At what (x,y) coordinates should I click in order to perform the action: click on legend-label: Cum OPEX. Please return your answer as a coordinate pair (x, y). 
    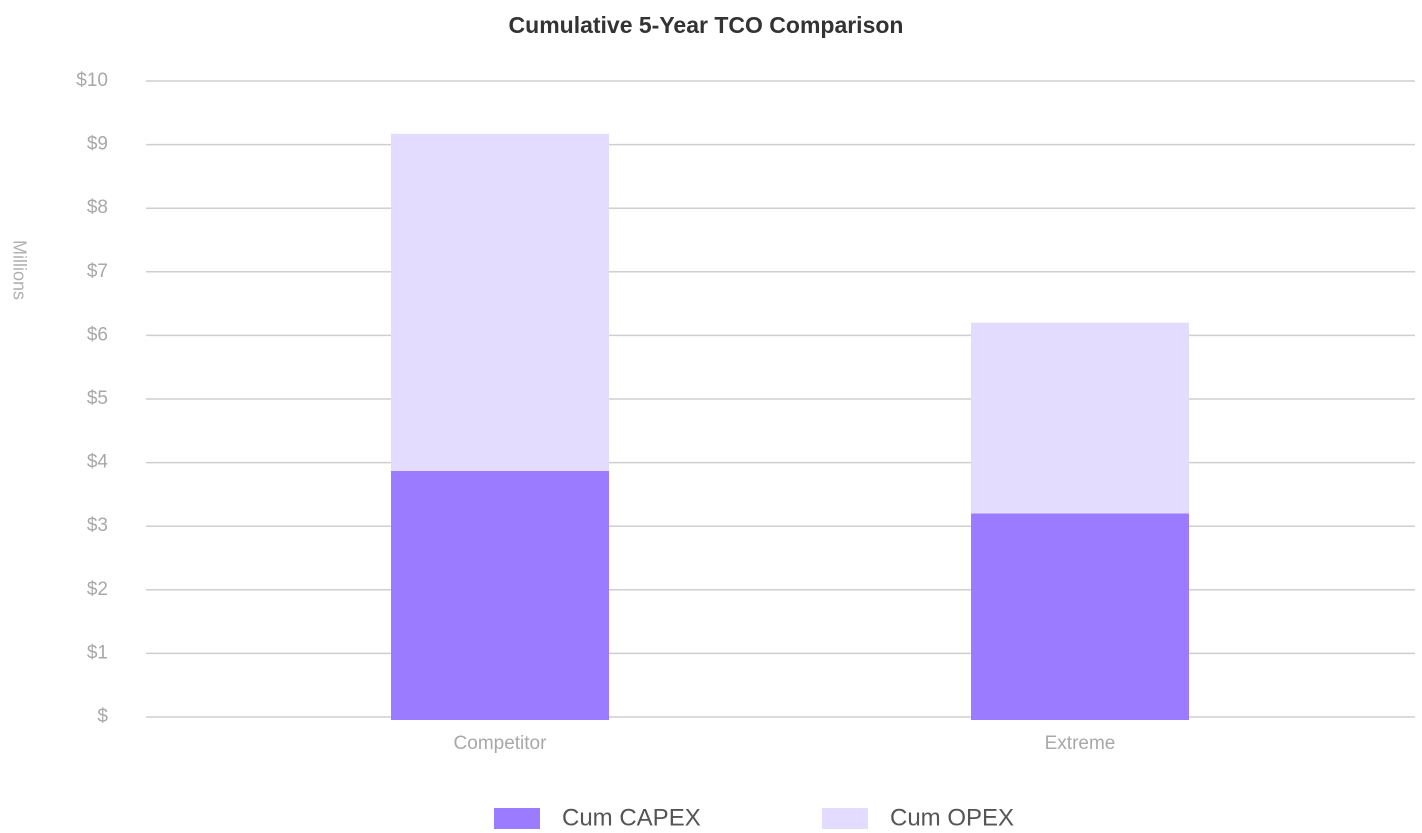
    Looking at the image, I should click on (952, 817).